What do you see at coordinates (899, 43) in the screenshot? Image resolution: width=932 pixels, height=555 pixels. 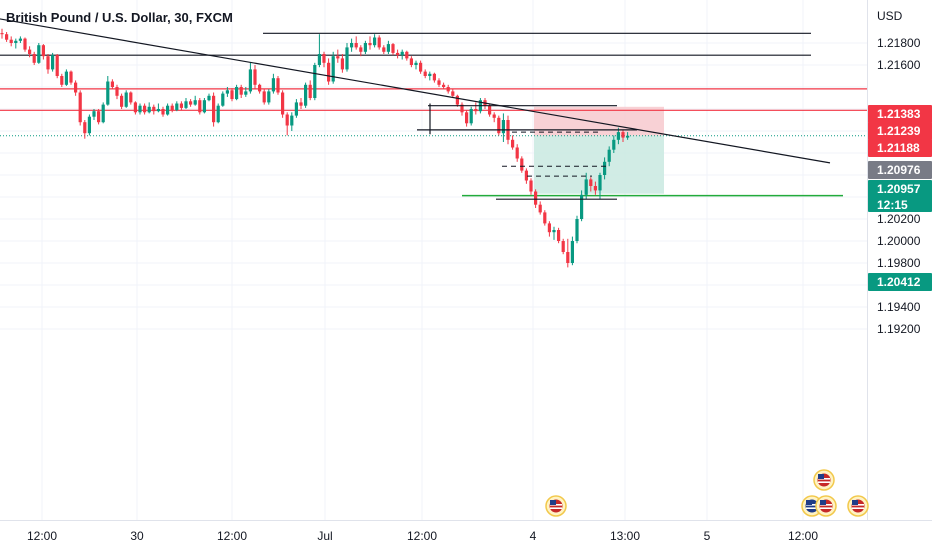 I see `price-tick-label: 1.21800` at bounding box center [899, 43].